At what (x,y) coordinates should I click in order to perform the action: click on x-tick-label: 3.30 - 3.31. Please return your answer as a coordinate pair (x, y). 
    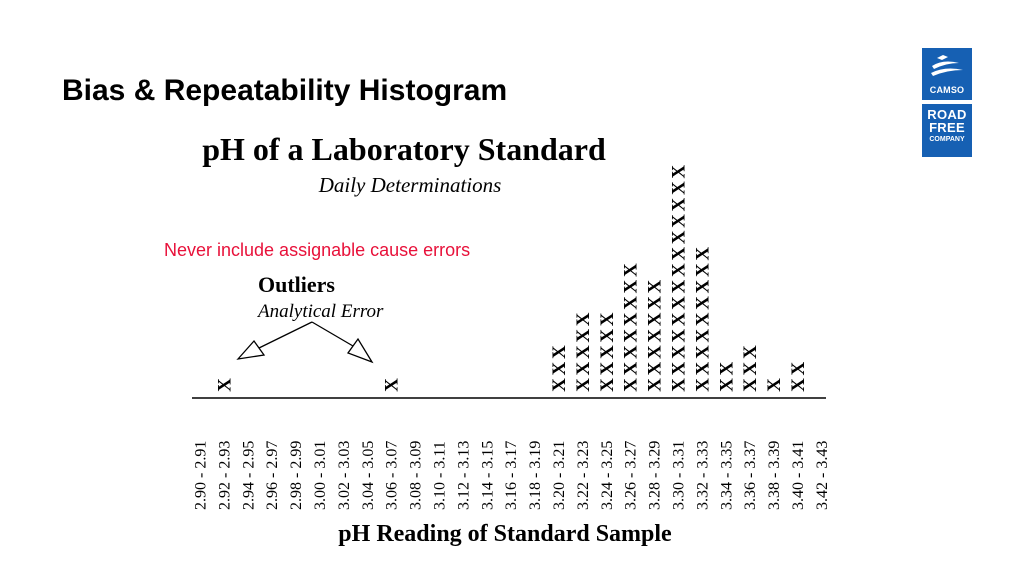
    Looking at the image, I should click on (679, 475).